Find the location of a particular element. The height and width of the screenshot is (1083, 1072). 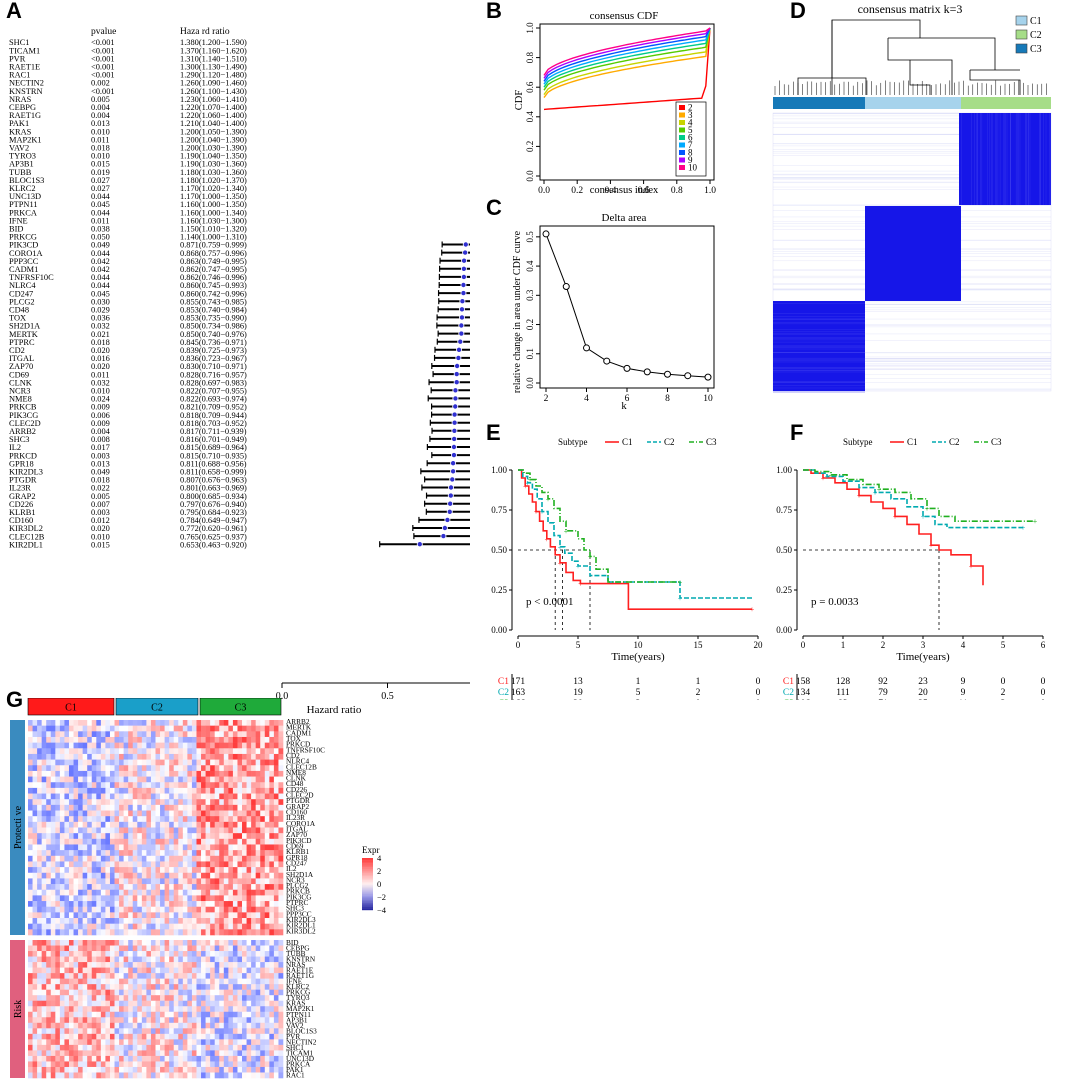

forest-gene-label: PTPN11 is located at coordinates (23, 204).